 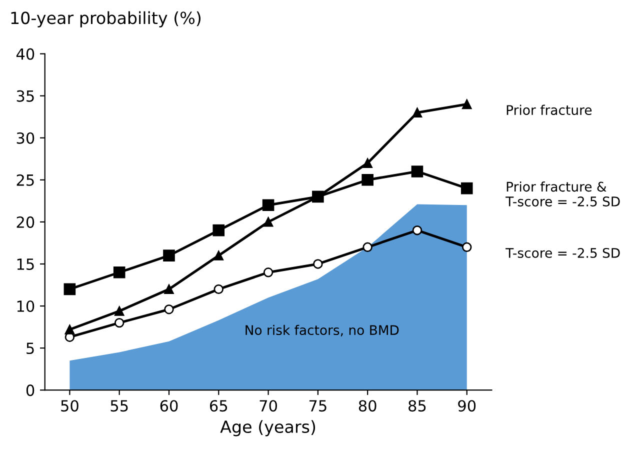 What do you see at coordinates (549, 110) in the screenshot?
I see `text: Prior fracture` at bounding box center [549, 110].